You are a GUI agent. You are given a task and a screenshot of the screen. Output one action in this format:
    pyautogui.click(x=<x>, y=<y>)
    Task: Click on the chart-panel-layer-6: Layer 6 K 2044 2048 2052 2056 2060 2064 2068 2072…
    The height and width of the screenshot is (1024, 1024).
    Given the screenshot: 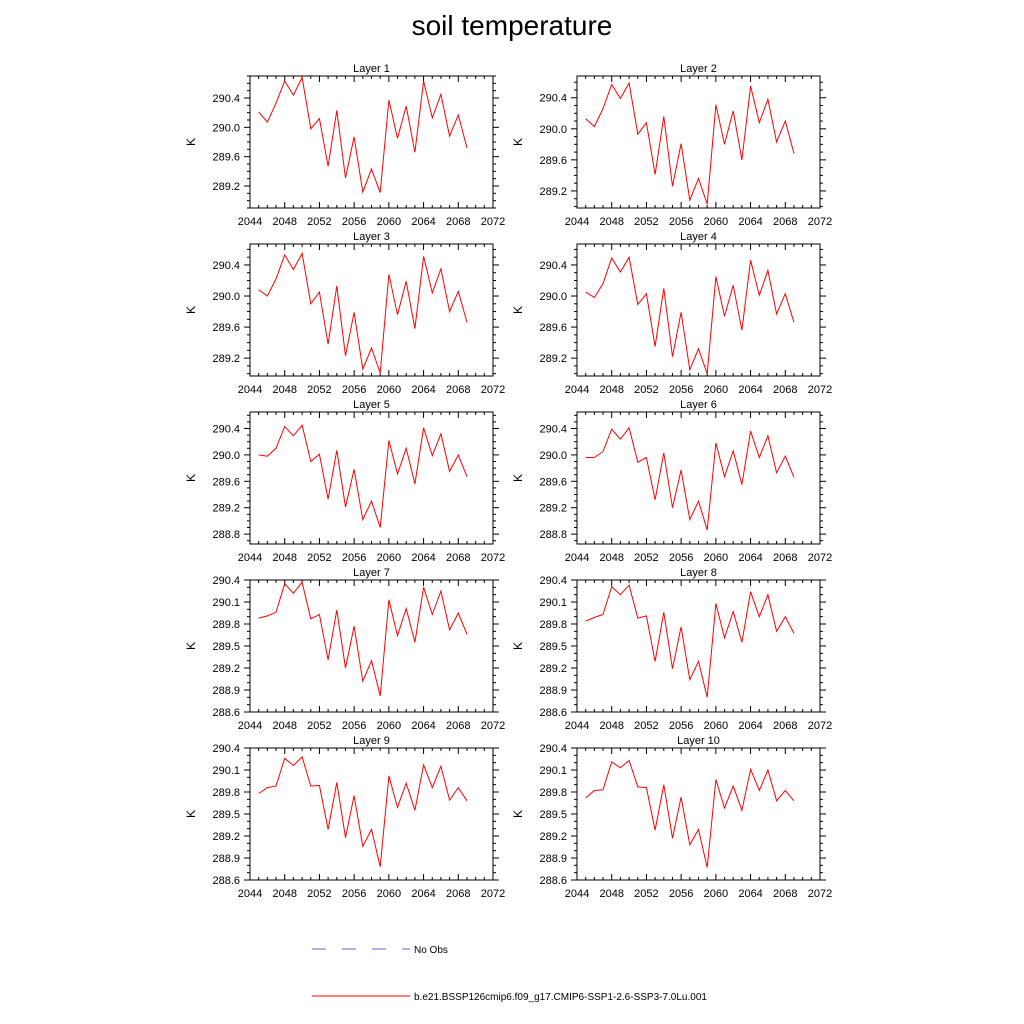 What is the action you would take?
    pyautogui.click(x=671, y=481)
    